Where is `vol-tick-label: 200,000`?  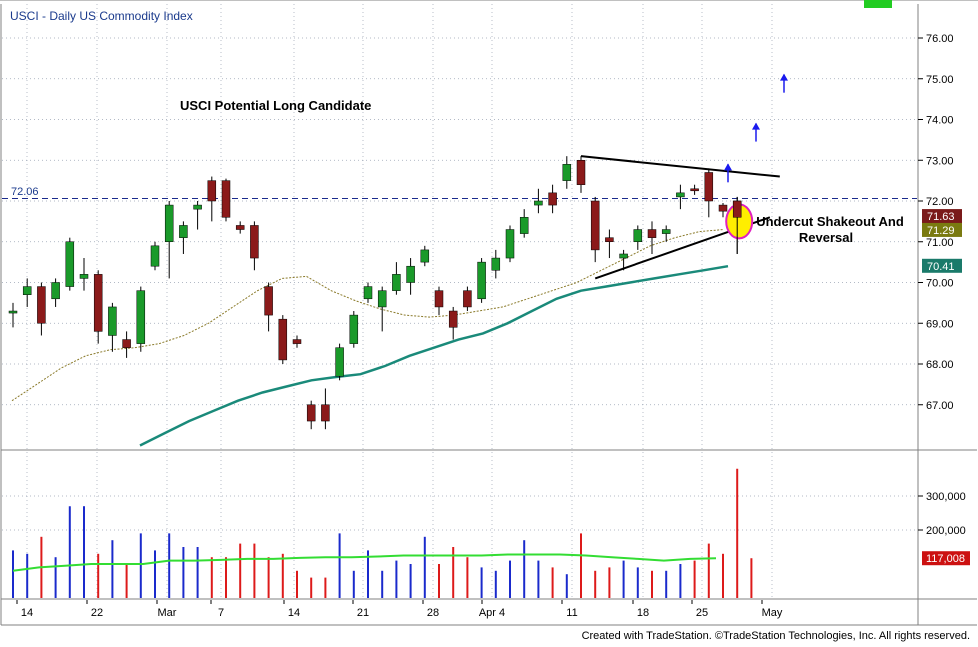
vol-tick-label: 200,000 is located at coordinates (946, 531).